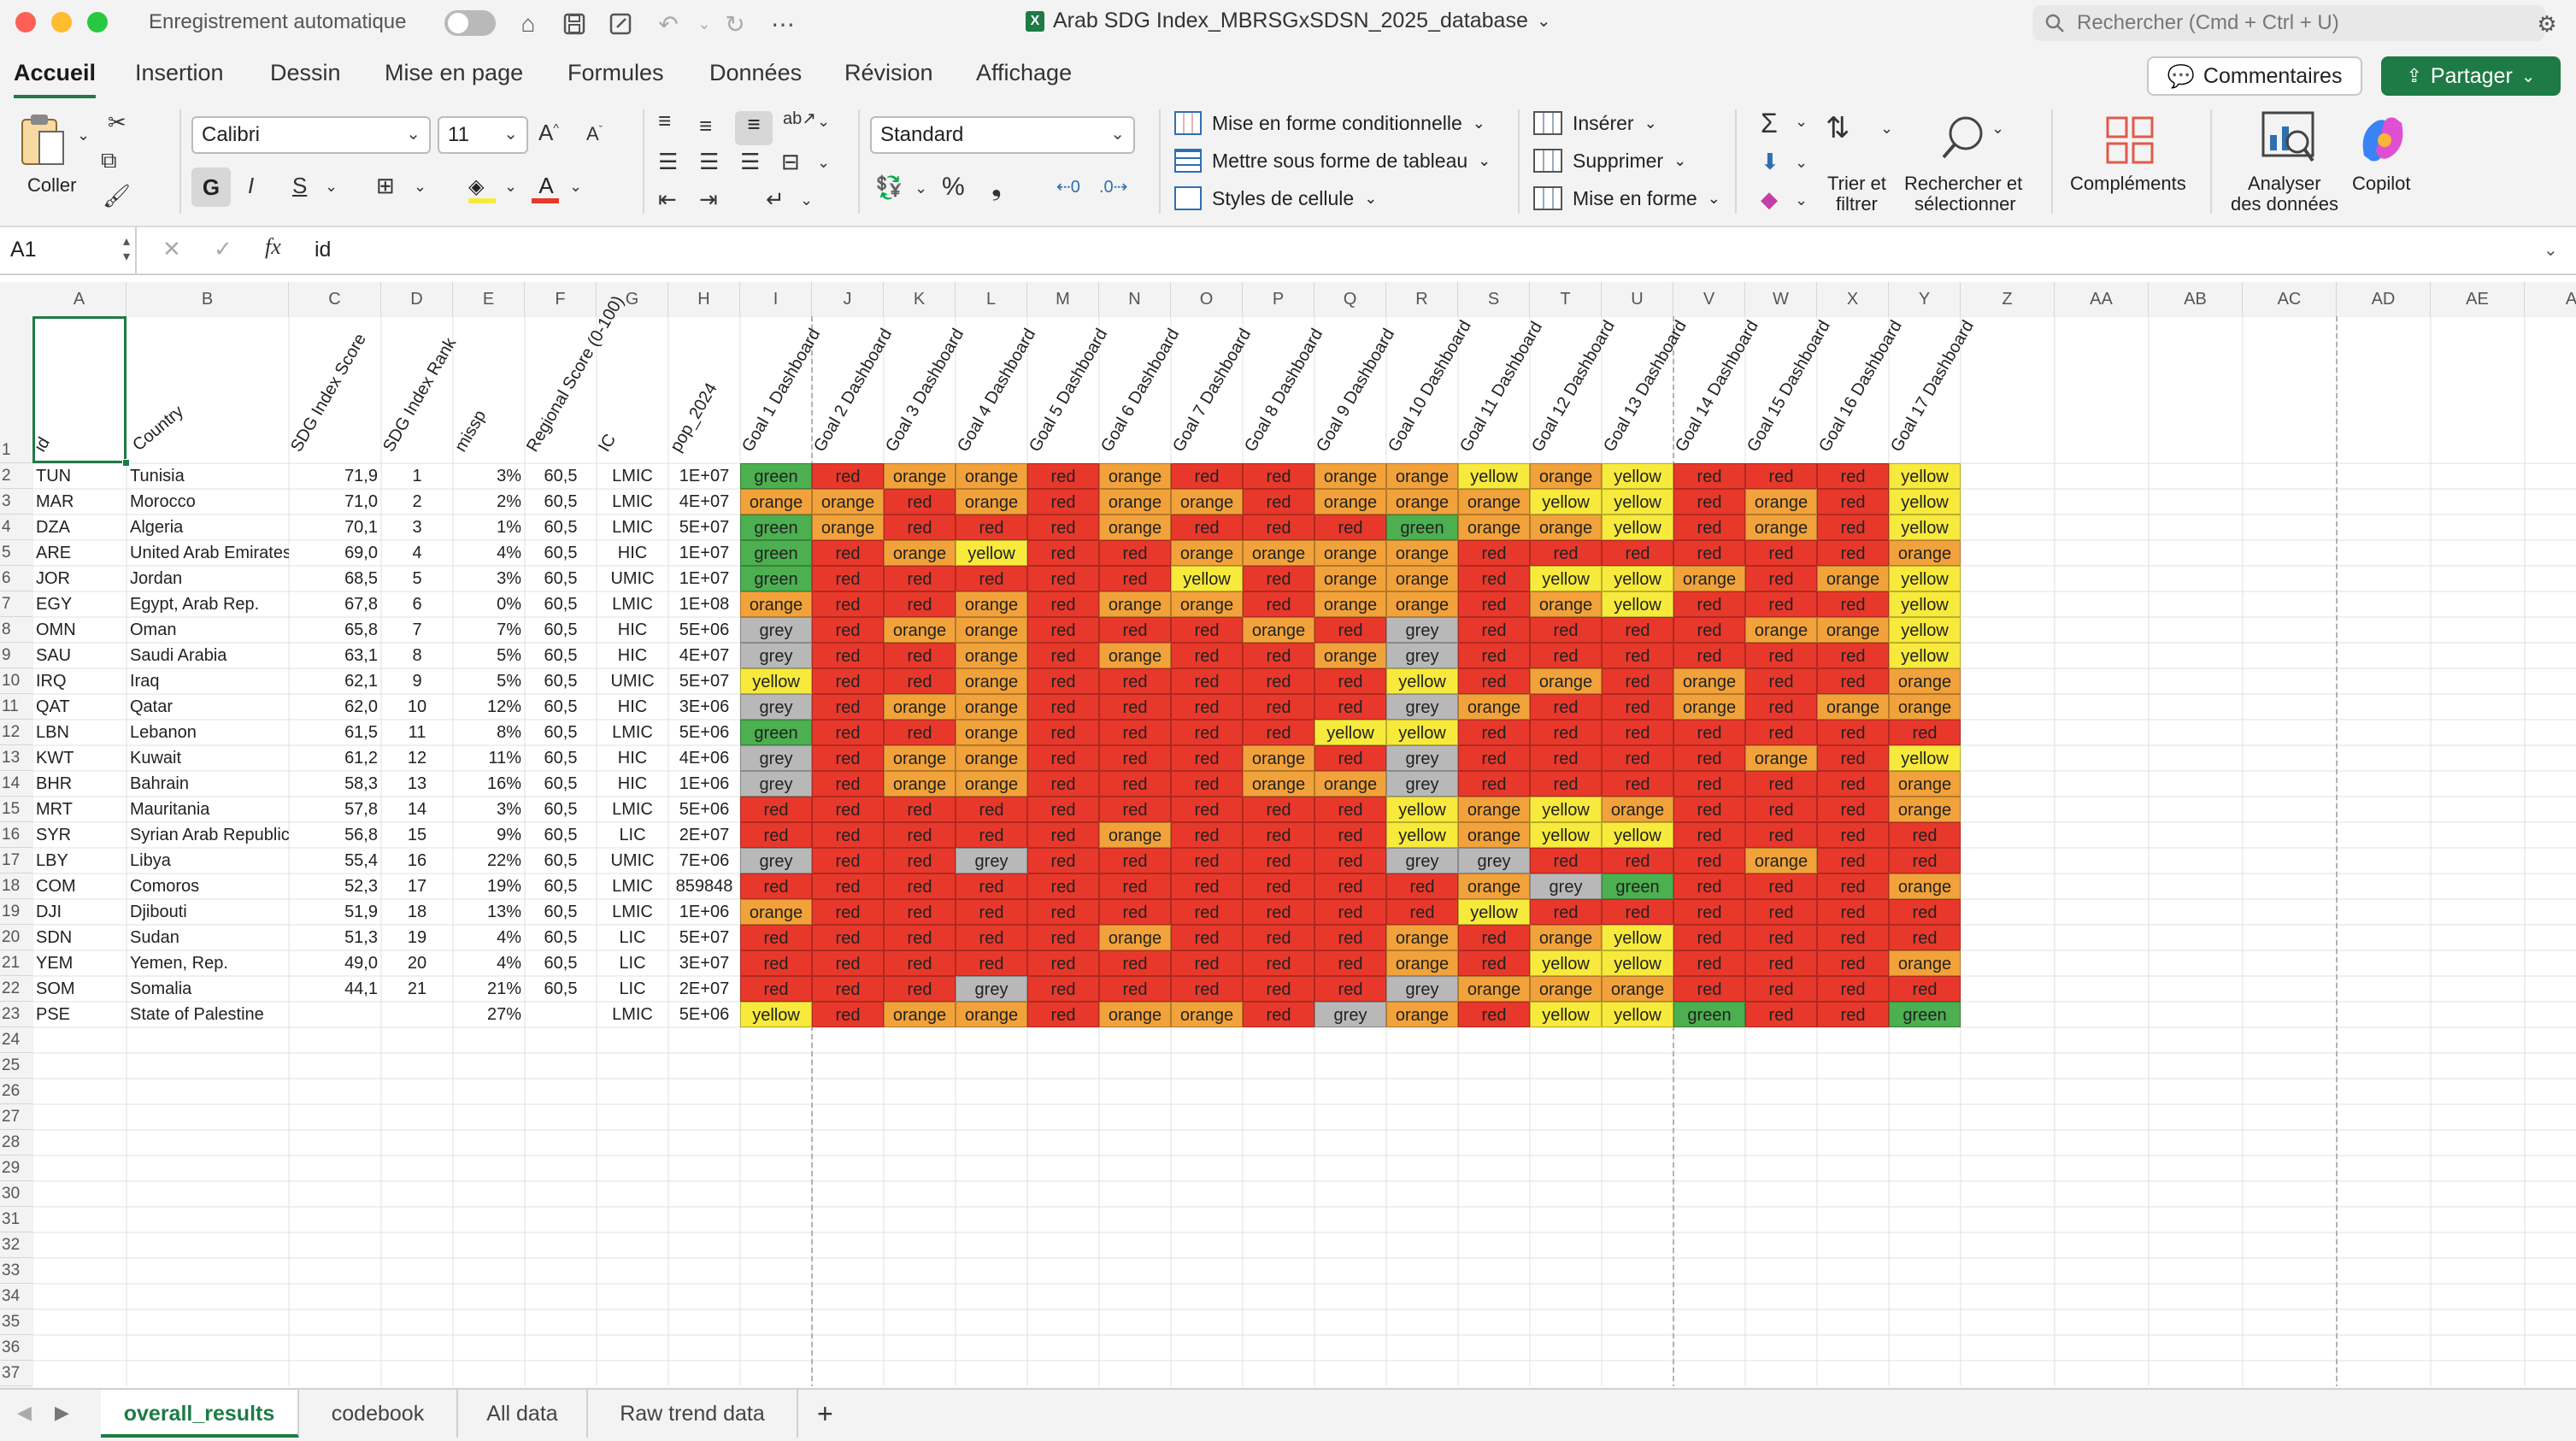  What do you see at coordinates (503, 860) in the screenshot?
I see `data-cell: 22%` at bounding box center [503, 860].